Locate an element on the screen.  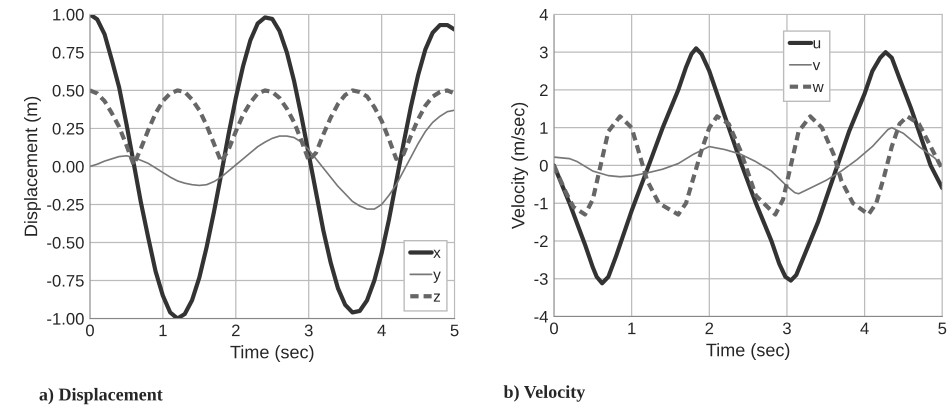
legend-label: x is located at coordinates (437, 254).